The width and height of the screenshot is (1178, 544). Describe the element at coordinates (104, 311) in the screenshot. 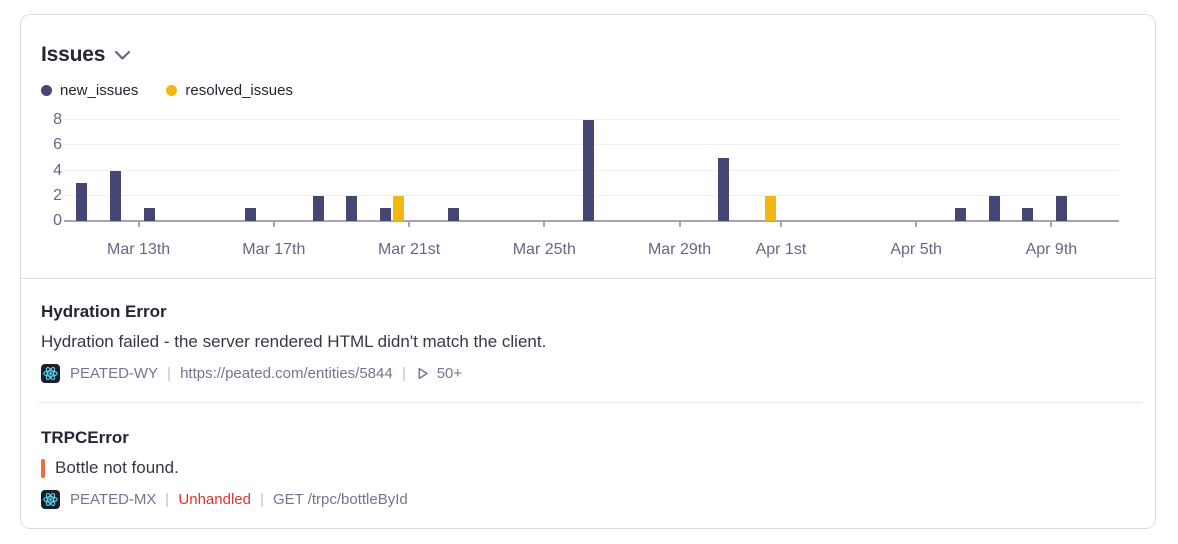

I see `issue-title: Hydration Error` at that location.